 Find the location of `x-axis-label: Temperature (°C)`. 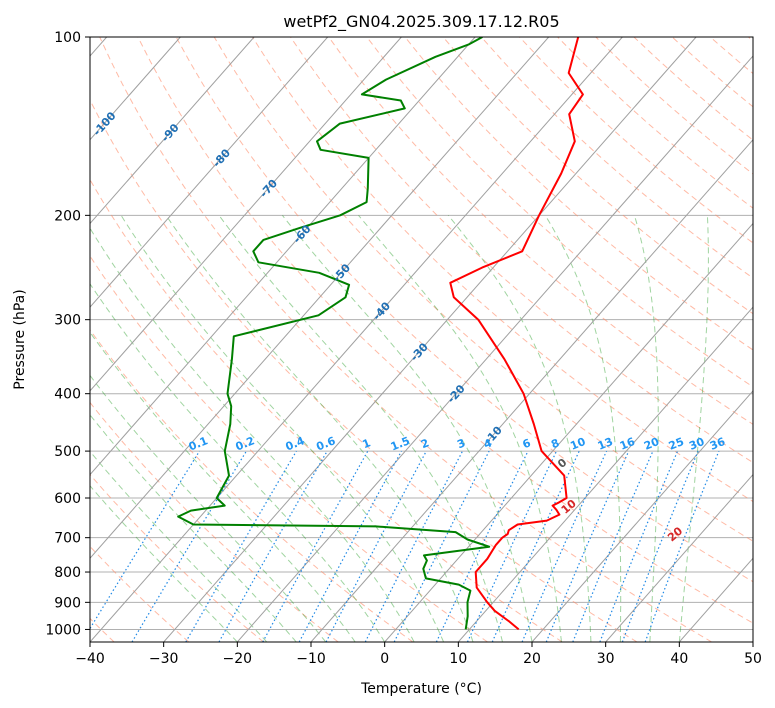

x-axis-label: Temperature (°C) is located at coordinates (421, 689).